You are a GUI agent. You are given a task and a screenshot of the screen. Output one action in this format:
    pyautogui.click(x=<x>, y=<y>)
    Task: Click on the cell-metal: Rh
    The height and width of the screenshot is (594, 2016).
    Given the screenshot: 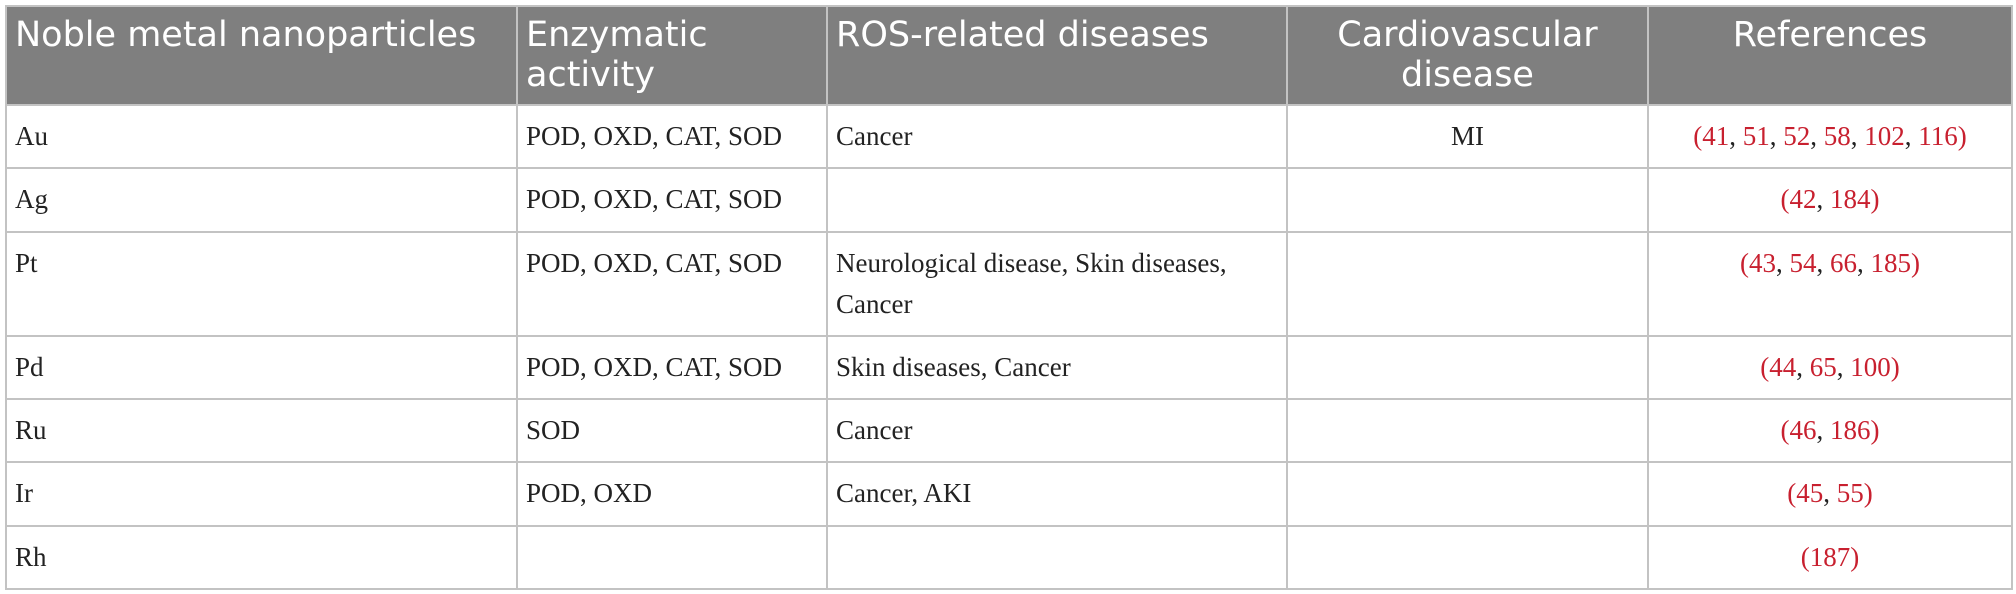 What is the action you would take?
    pyautogui.click(x=261, y=557)
    